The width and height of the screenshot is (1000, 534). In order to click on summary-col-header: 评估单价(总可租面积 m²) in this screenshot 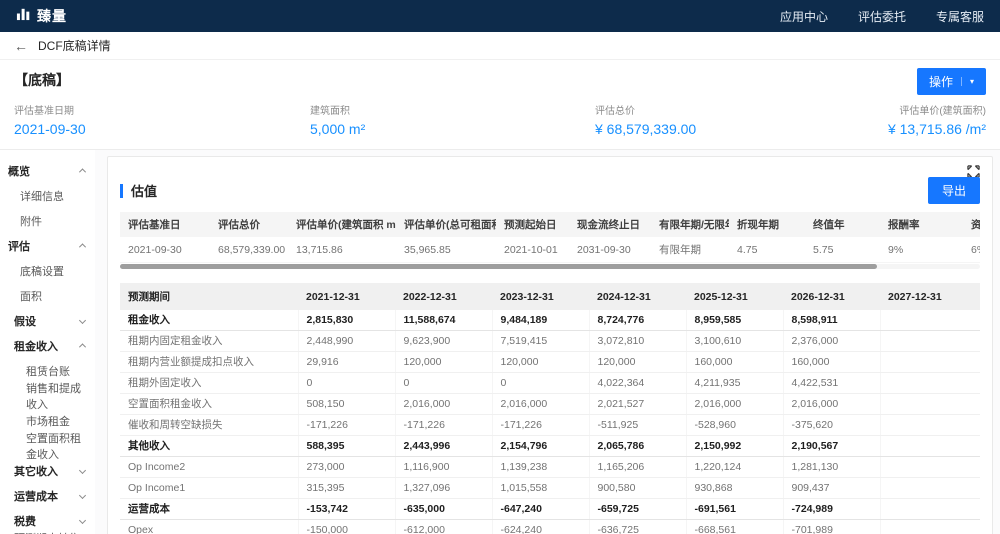, I will do `click(446, 224)`.